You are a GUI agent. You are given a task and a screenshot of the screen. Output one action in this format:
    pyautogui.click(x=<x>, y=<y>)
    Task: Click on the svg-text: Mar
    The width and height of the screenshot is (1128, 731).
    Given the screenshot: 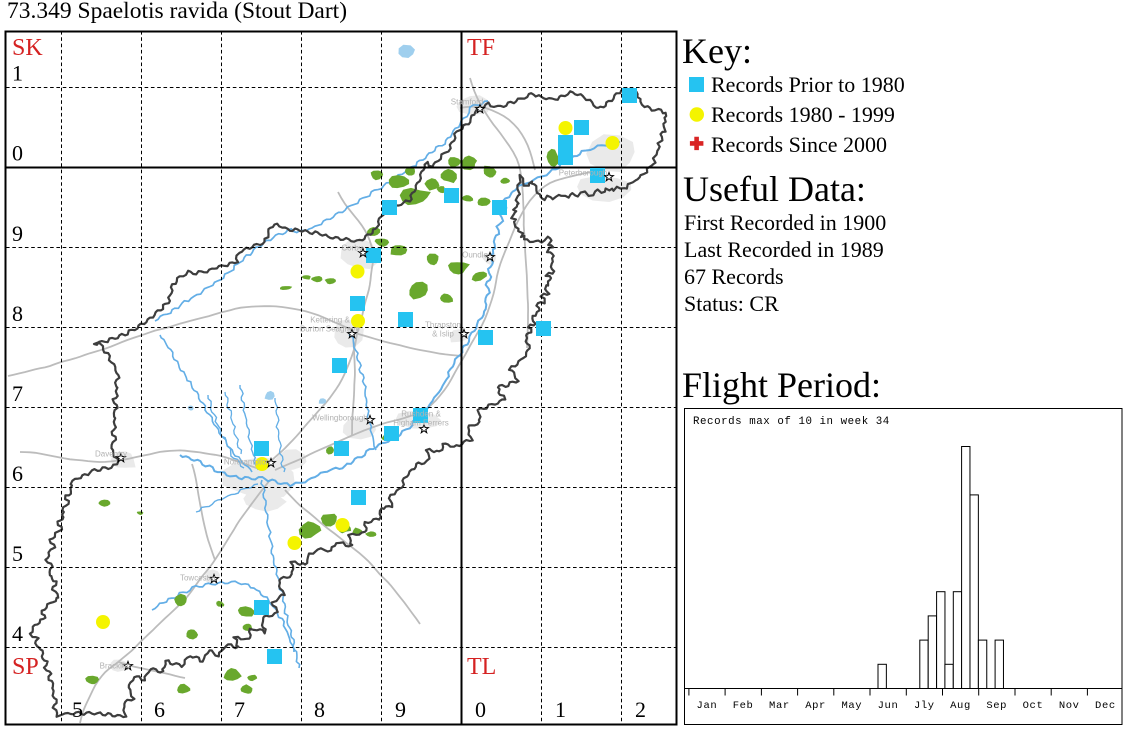 What is the action you would take?
    pyautogui.click(x=779, y=706)
    